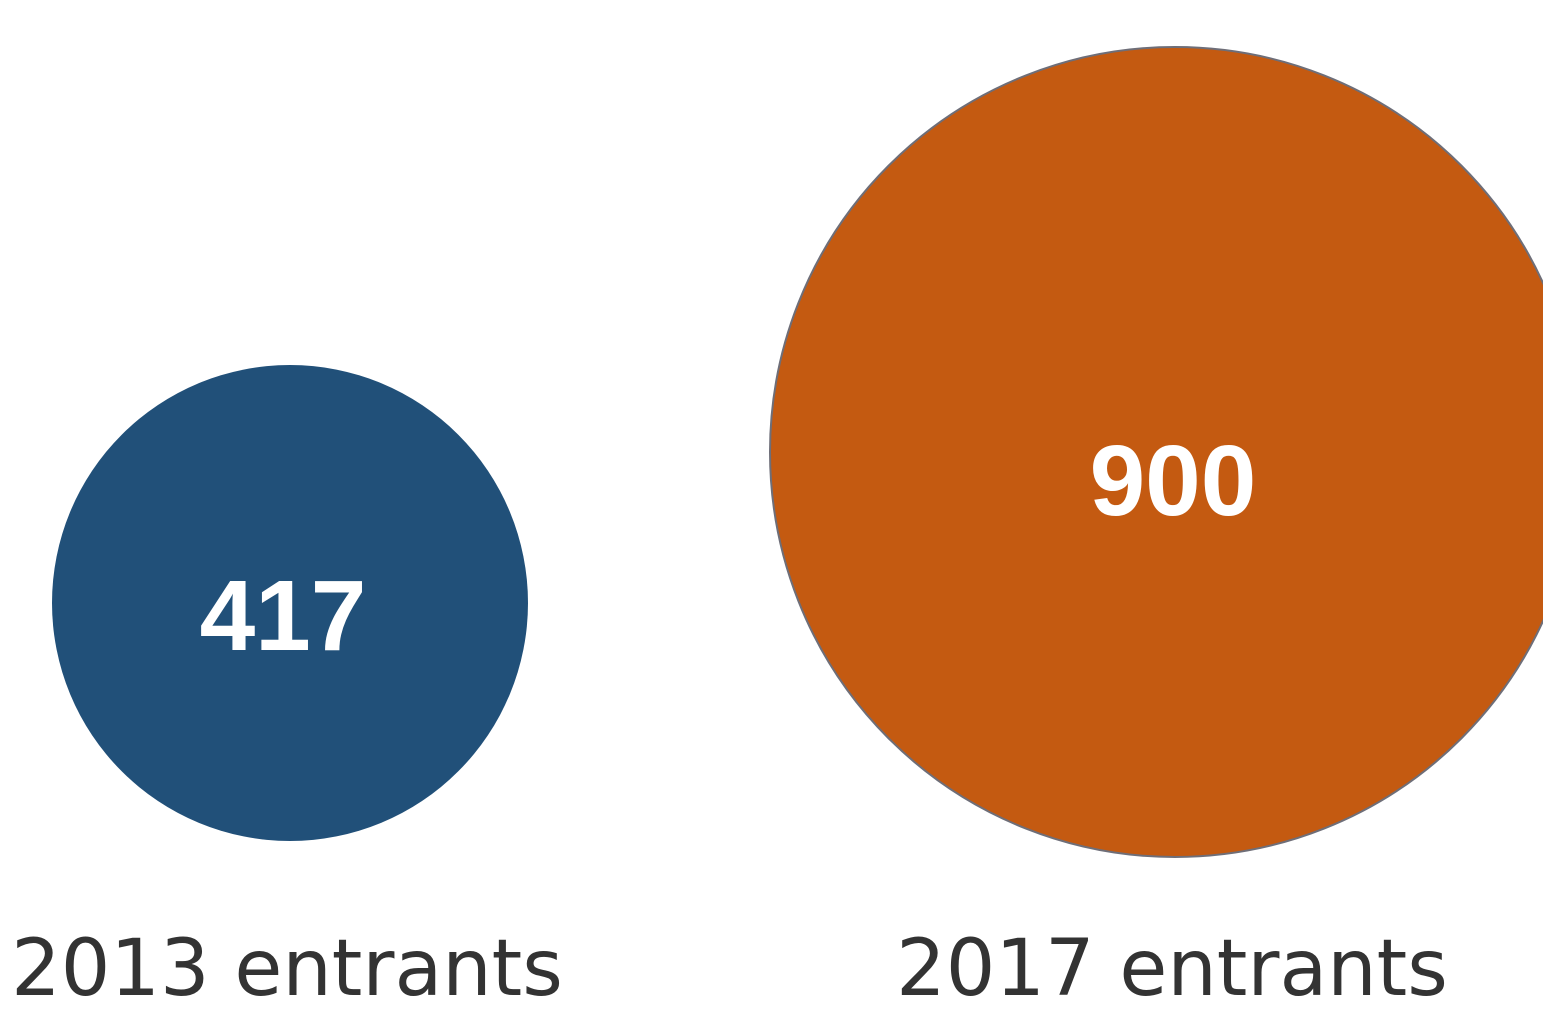  What do you see at coordinates (287, 967) in the screenshot?
I see `bubble-label-2013: 2013 entrants` at bounding box center [287, 967].